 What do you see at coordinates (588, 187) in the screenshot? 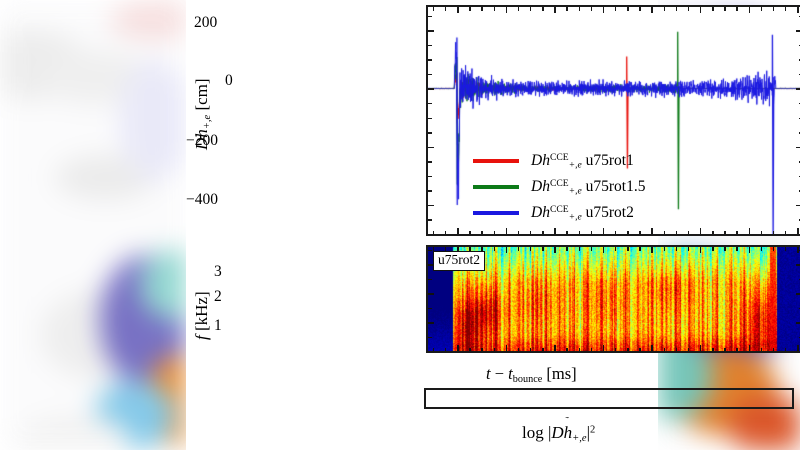
I see `legend-label-u75rot15: DhCCE+,e u75rot1.5` at bounding box center [588, 187].